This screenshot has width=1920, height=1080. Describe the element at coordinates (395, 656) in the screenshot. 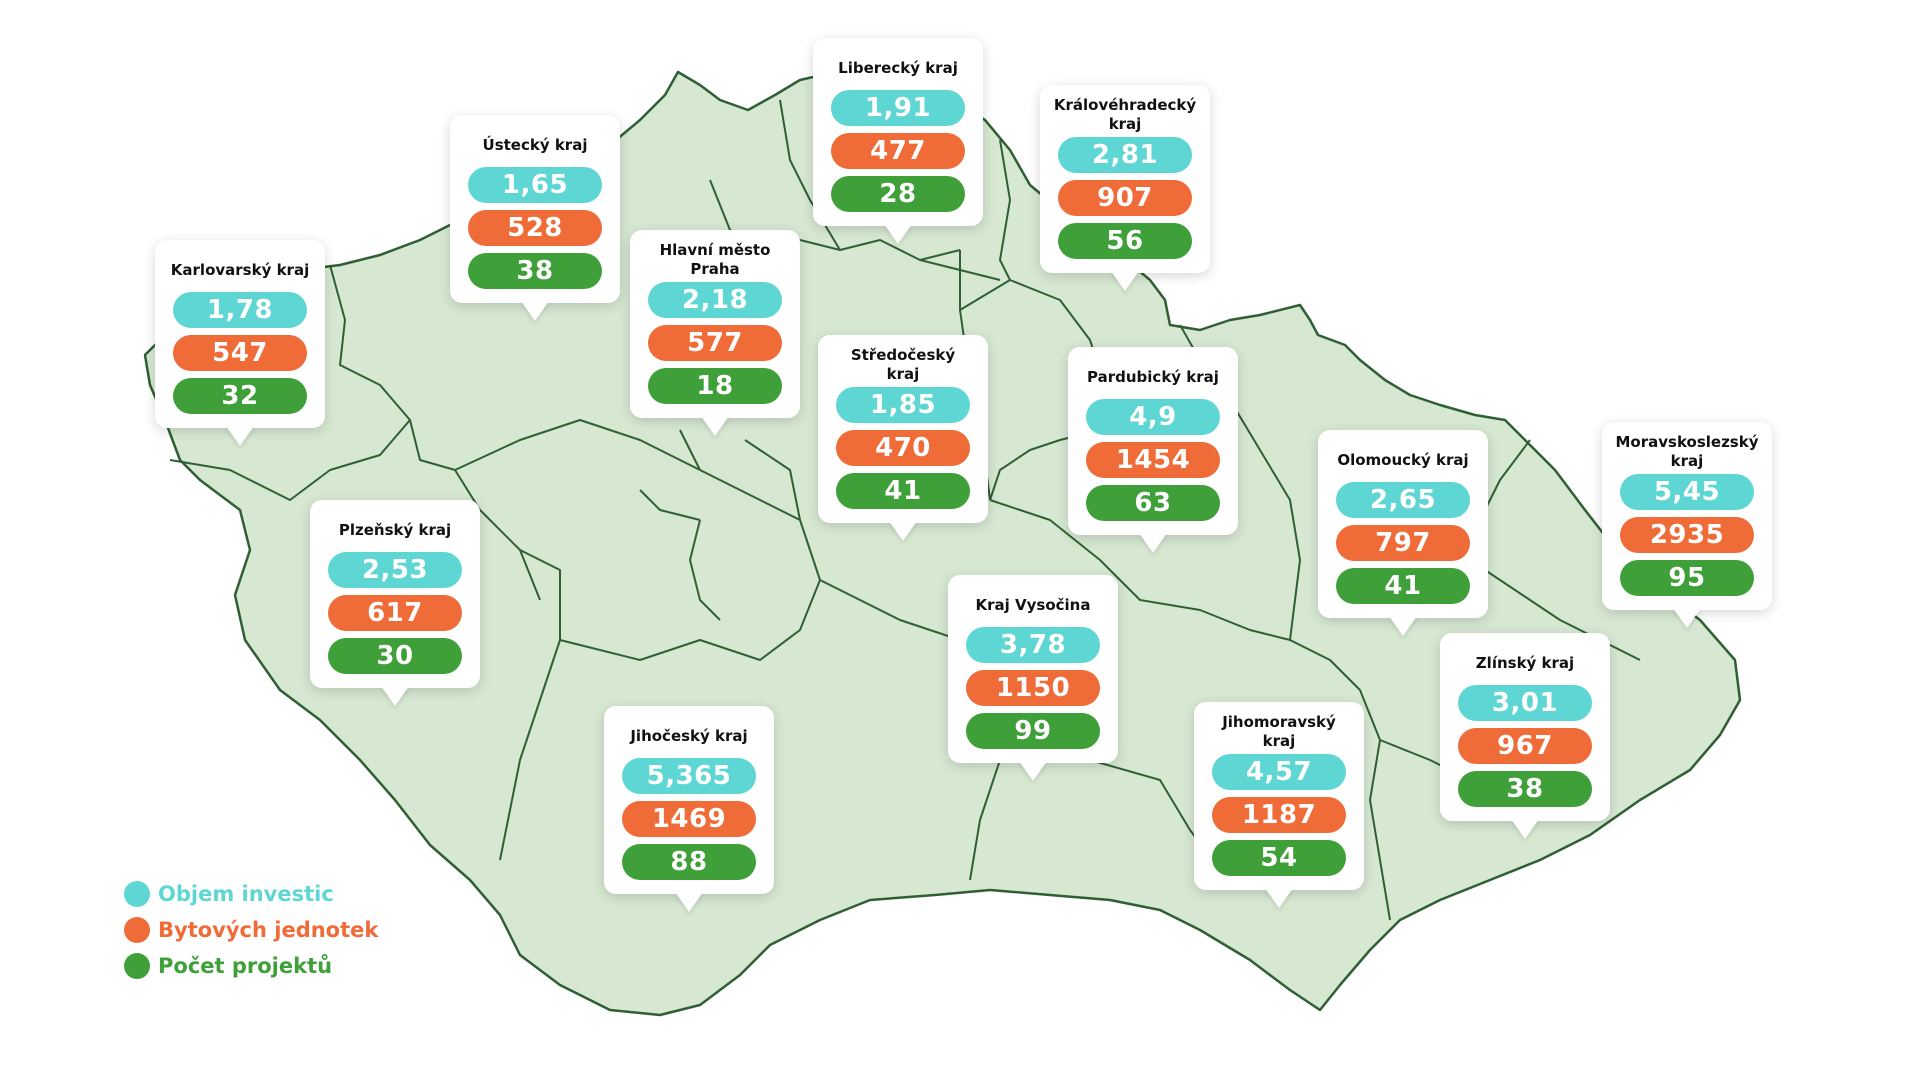

I see `projekty-value: 30` at that location.